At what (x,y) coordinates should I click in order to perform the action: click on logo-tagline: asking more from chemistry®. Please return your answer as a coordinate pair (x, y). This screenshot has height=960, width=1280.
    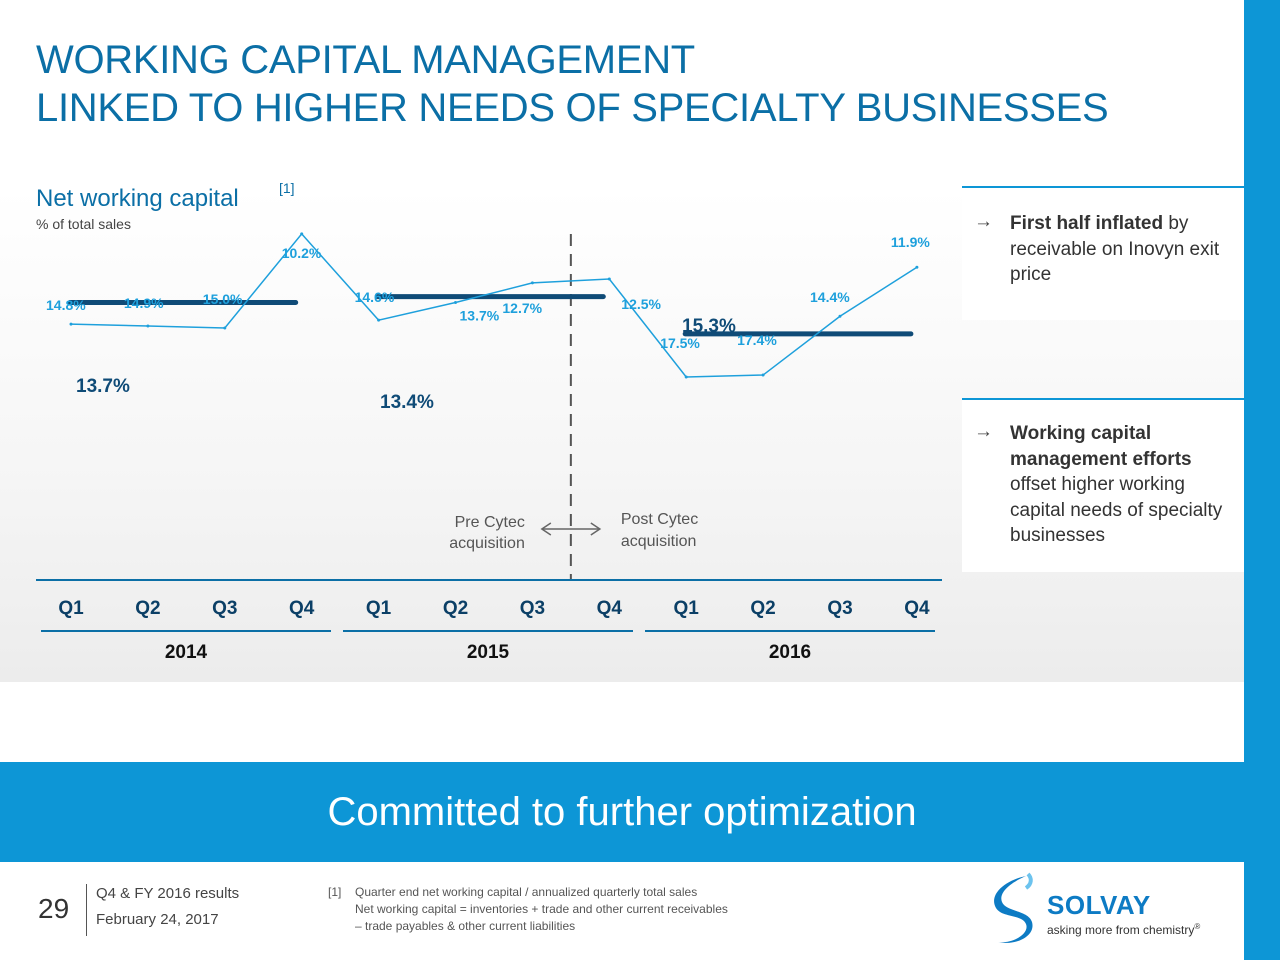
    Looking at the image, I should click on (1123, 929).